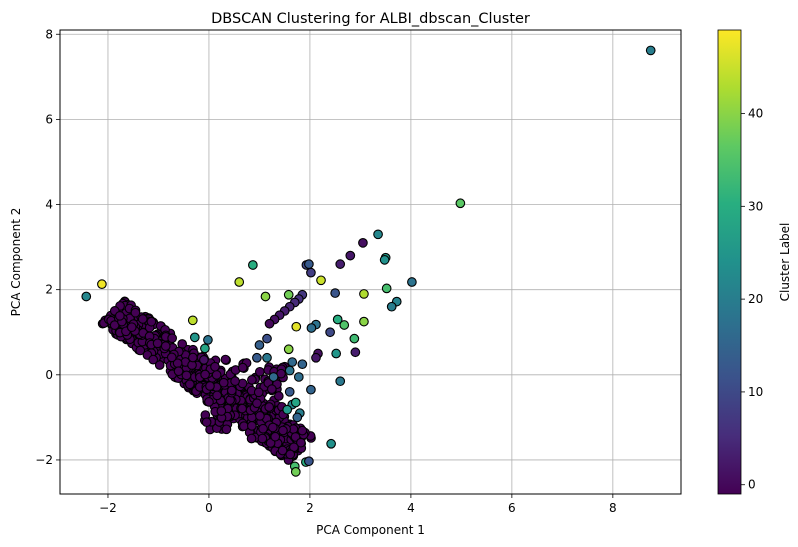  I want to click on colorbar-tick-label: 10, so click(755, 392).